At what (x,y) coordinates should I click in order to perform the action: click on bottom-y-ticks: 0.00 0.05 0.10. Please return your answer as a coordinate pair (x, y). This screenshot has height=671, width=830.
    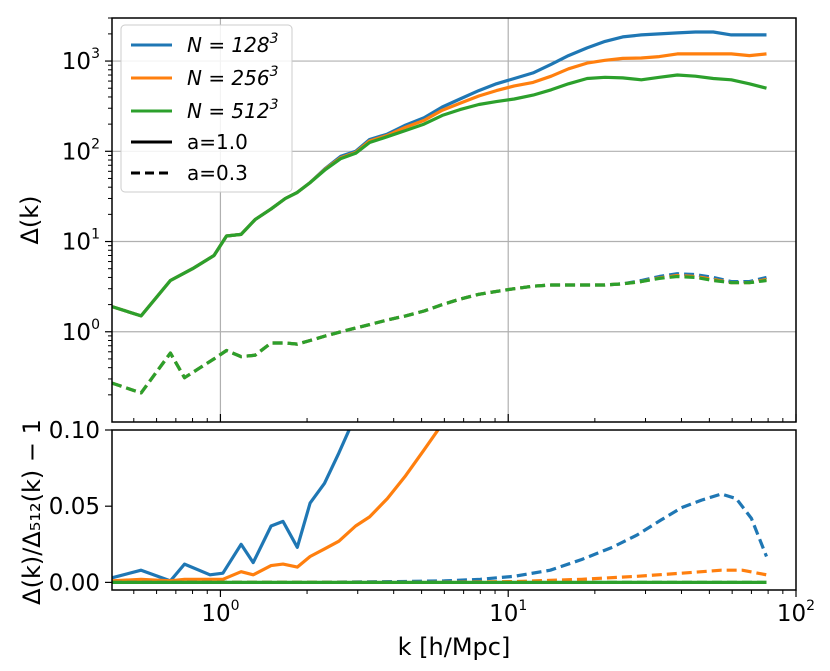
    Looking at the image, I should click on (80, 507).